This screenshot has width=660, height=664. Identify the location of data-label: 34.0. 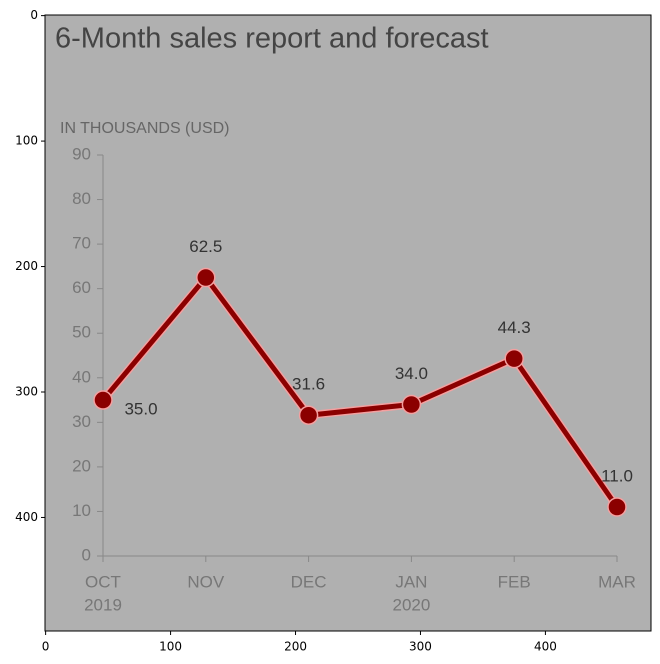
(411, 373).